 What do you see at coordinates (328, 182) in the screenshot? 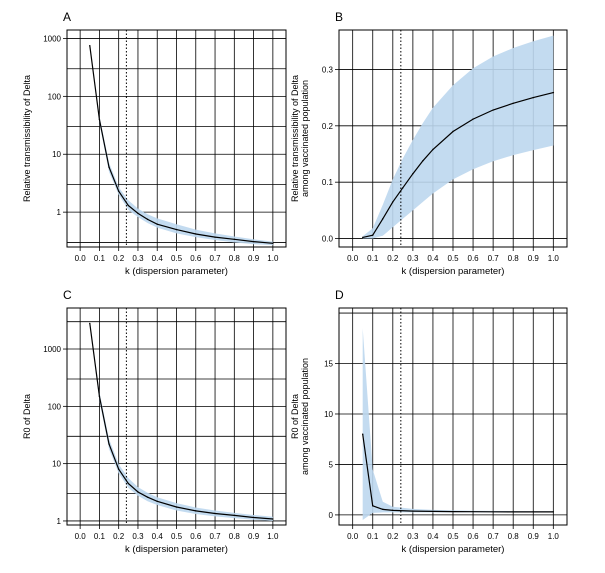
I see `y-tick-label: 0.1` at bounding box center [328, 182].